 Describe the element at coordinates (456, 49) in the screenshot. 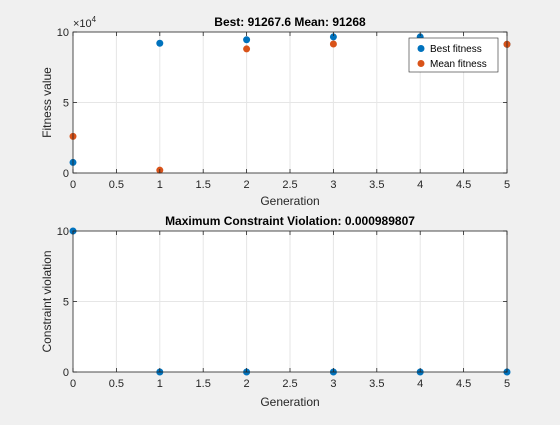

I see `legend-label-best-fitness: Best fitness` at that location.